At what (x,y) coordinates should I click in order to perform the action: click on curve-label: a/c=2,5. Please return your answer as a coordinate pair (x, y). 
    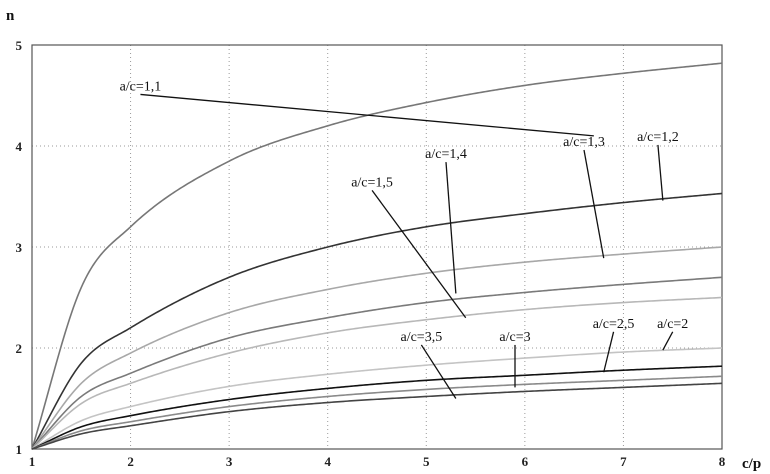
    Looking at the image, I should click on (614, 324).